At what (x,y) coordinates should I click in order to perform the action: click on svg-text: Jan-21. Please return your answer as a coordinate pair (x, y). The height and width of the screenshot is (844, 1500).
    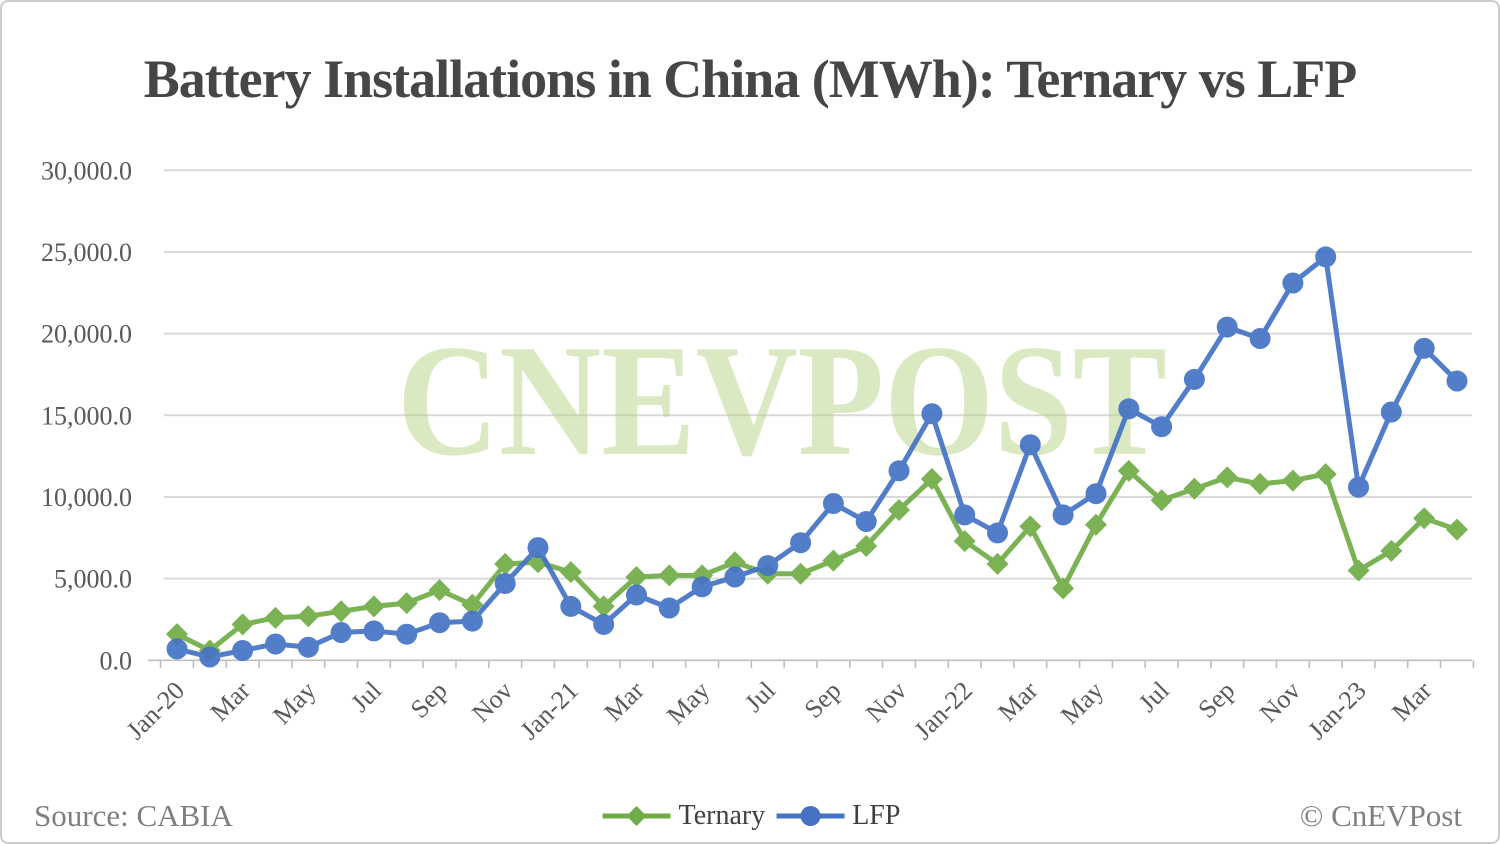
    Looking at the image, I should click on (550, 711).